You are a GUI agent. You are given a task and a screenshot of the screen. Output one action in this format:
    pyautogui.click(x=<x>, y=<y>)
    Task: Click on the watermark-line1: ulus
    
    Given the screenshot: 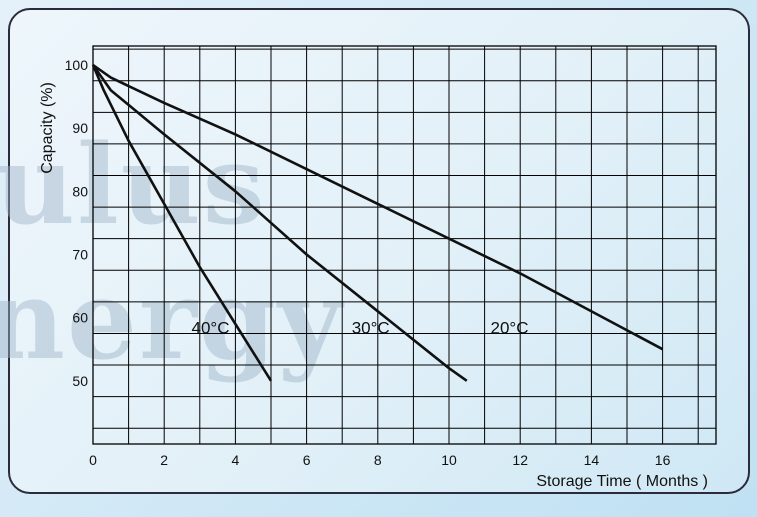 What is the action you would take?
    pyautogui.click(x=133, y=184)
    